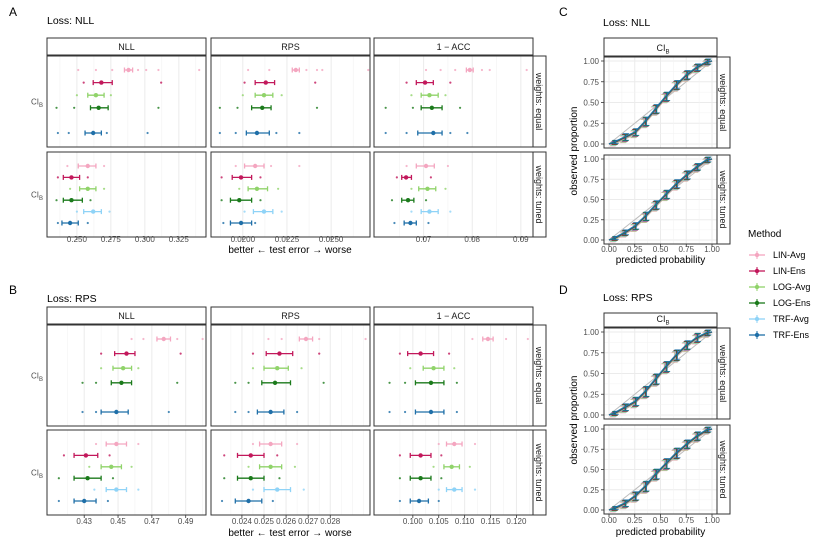 Image resolution: width=830 pixels, height=554 pixels. I want to click on x-tick-label: 0.0200, so click(243, 239).